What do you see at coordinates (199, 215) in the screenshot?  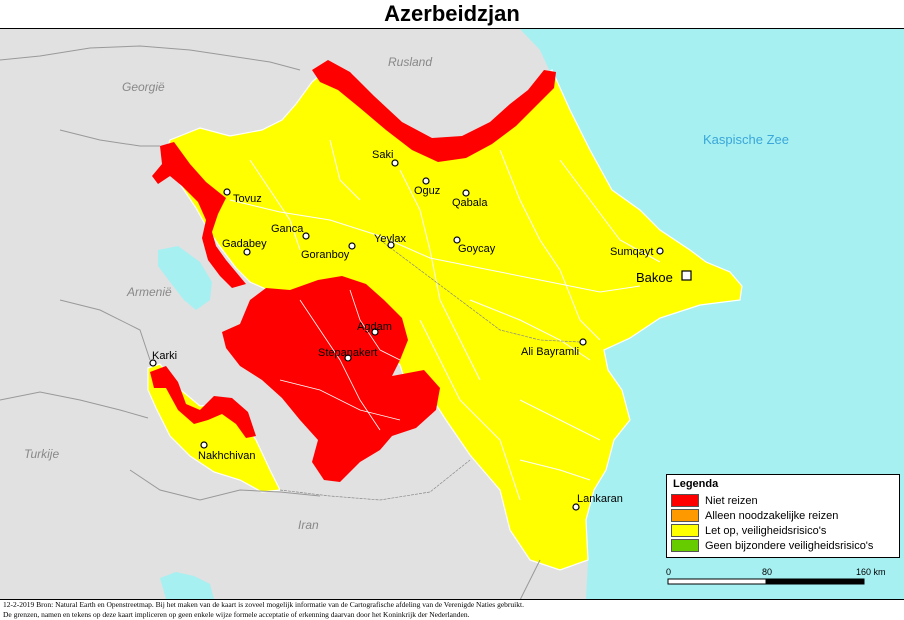 I see `danger-zone-west-border` at bounding box center [199, 215].